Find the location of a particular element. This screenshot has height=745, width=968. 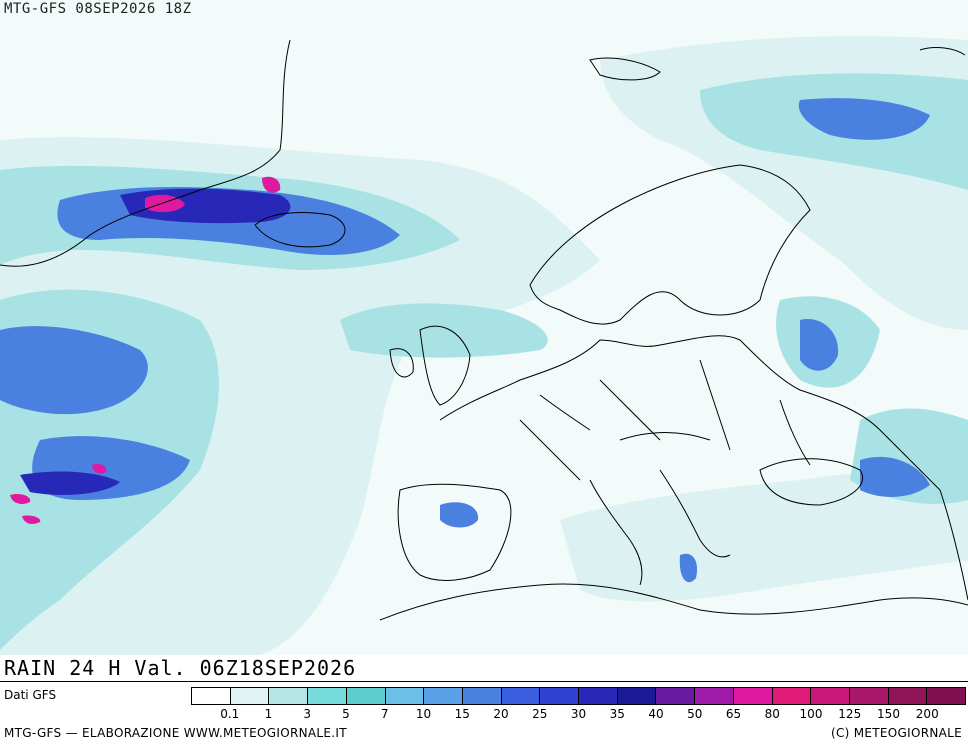

legend-threshold-label: 25 is located at coordinates (540, 714).